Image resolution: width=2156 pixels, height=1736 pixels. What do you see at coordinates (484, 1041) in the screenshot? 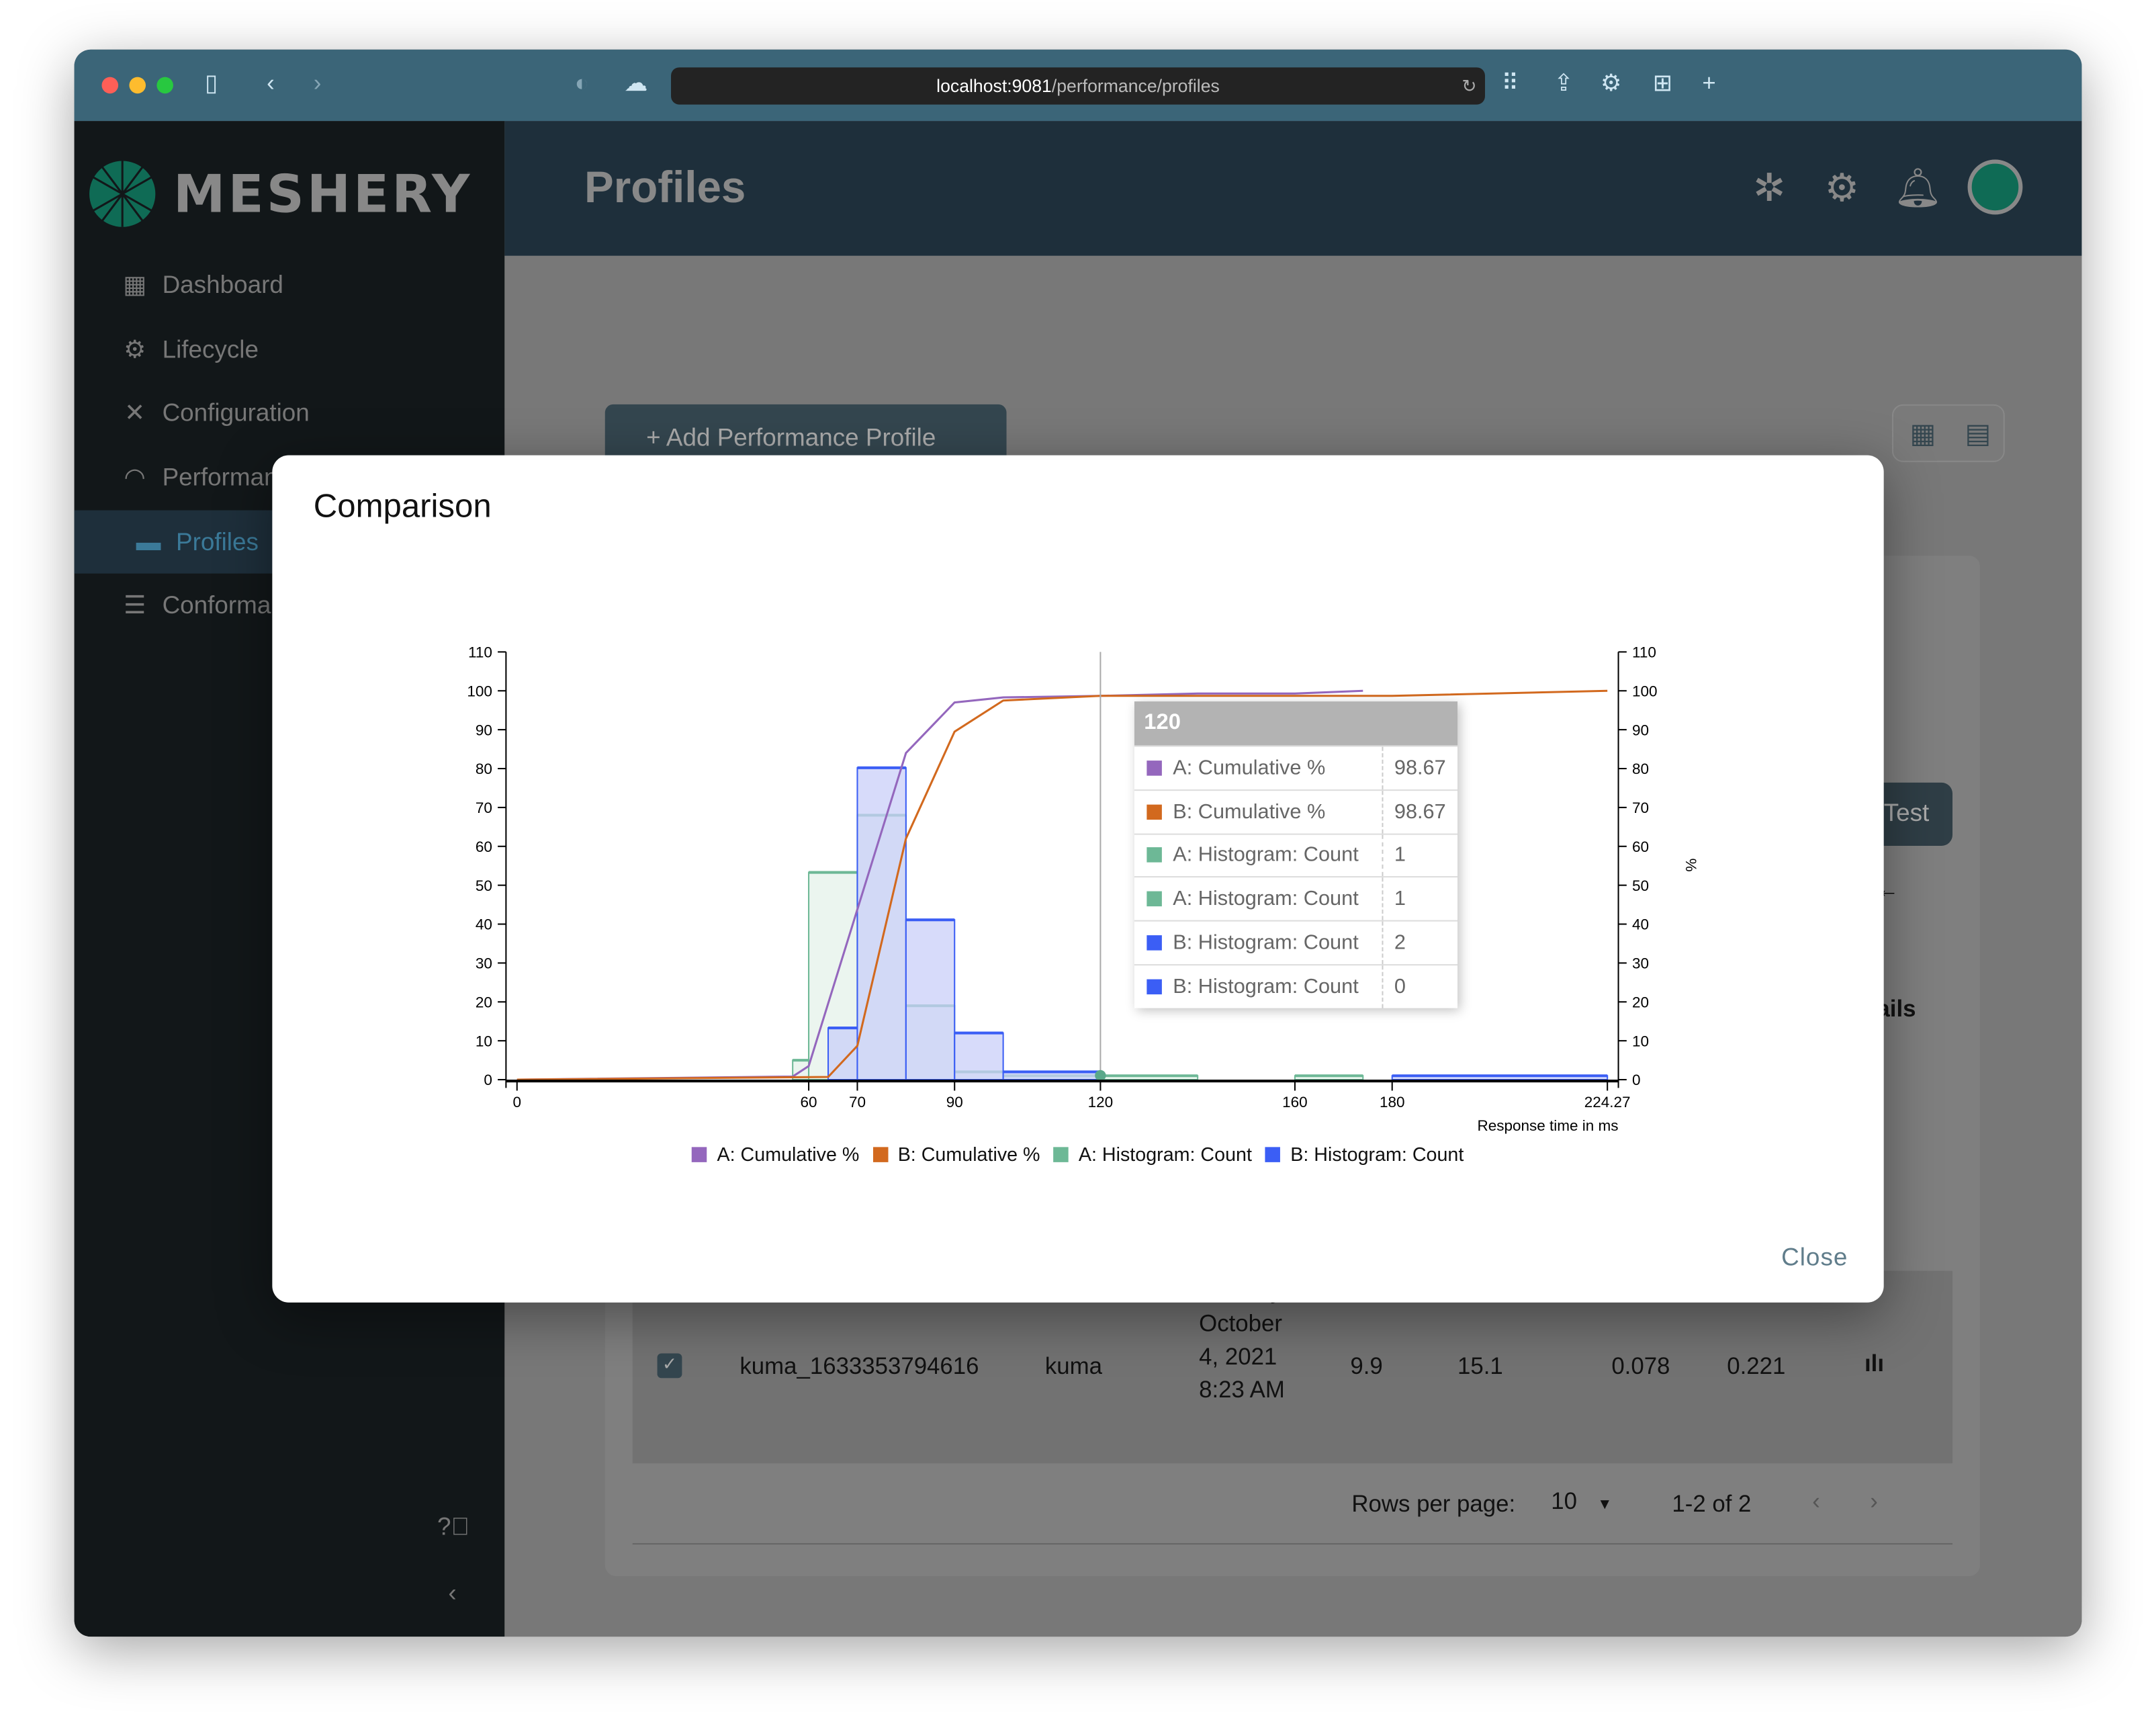
I see `y-tick-label: 10` at bounding box center [484, 1041].